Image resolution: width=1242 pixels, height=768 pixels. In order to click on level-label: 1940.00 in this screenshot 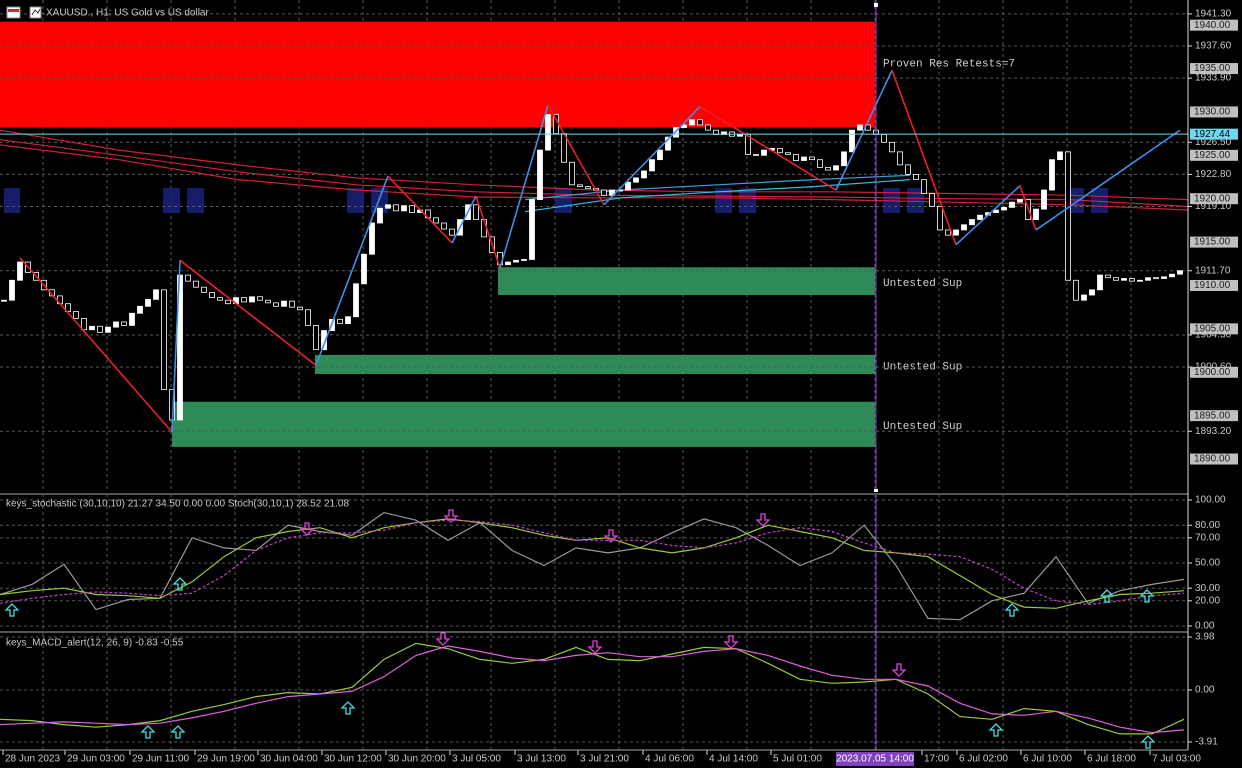, I will do `click(1212, 25)`.